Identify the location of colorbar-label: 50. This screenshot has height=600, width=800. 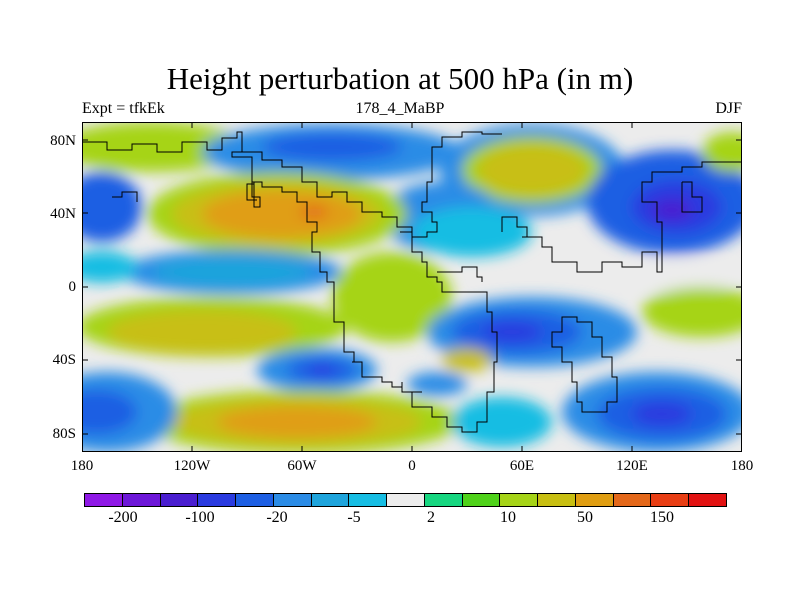
(585, 517).